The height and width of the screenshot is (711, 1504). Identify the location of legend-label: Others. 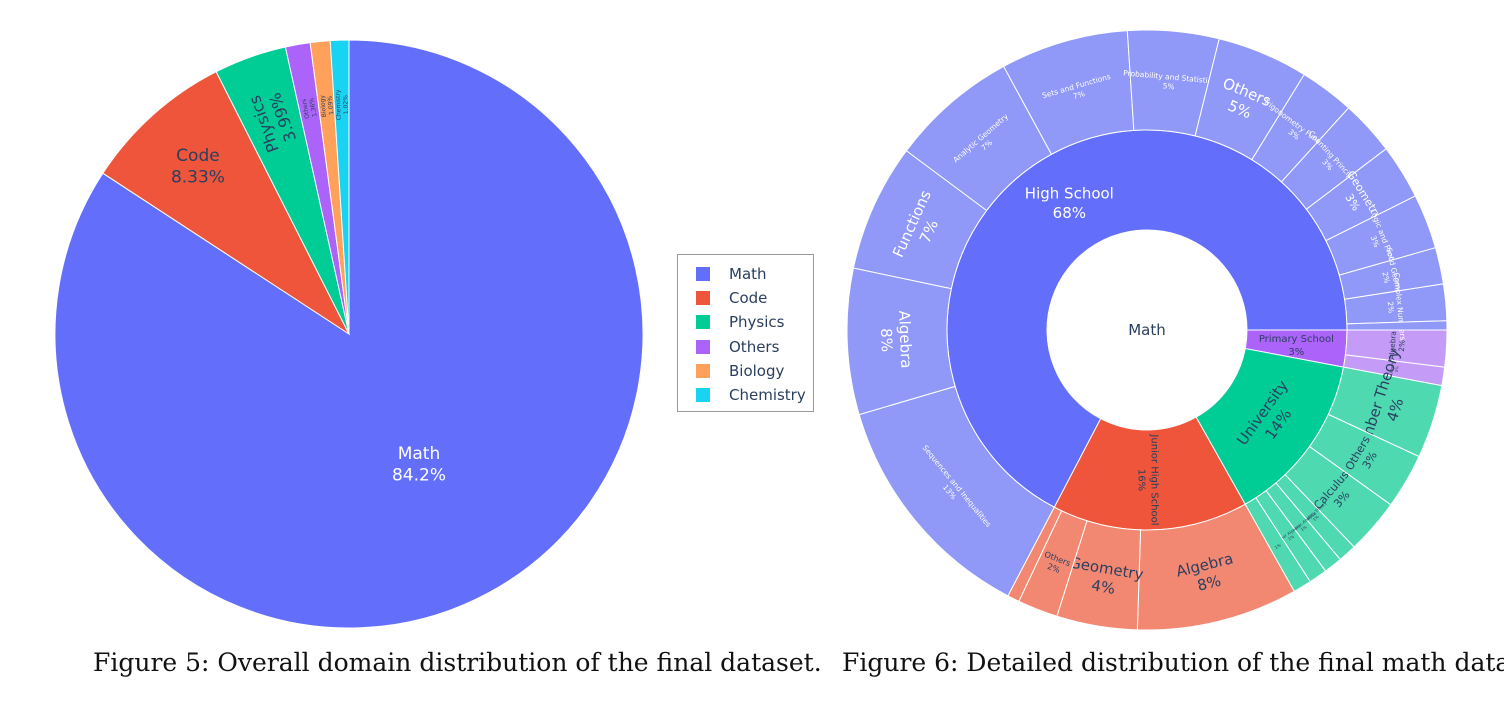
(754, 346).